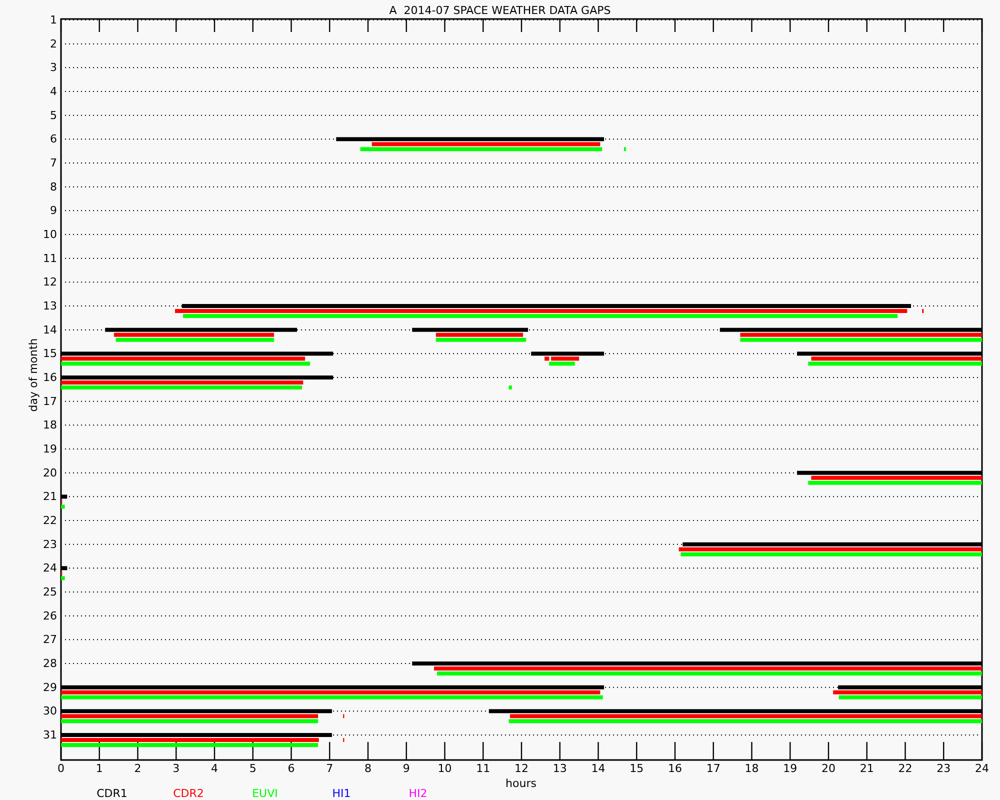  I want to click on x-tick-label: 11, so click(483, 768).